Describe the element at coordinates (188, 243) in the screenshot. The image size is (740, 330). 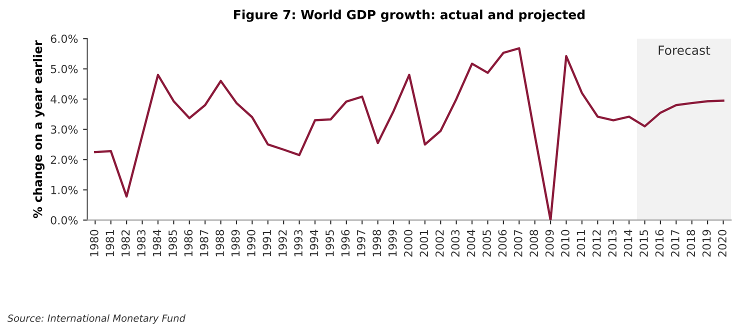
I see `x-tick-label: 1986` at that location.